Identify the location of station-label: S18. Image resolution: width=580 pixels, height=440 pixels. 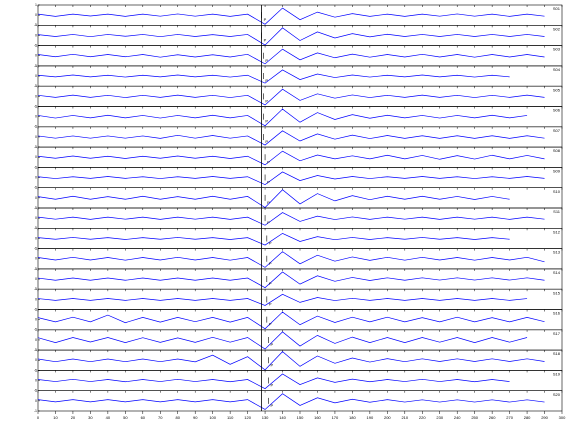
(557, 353).